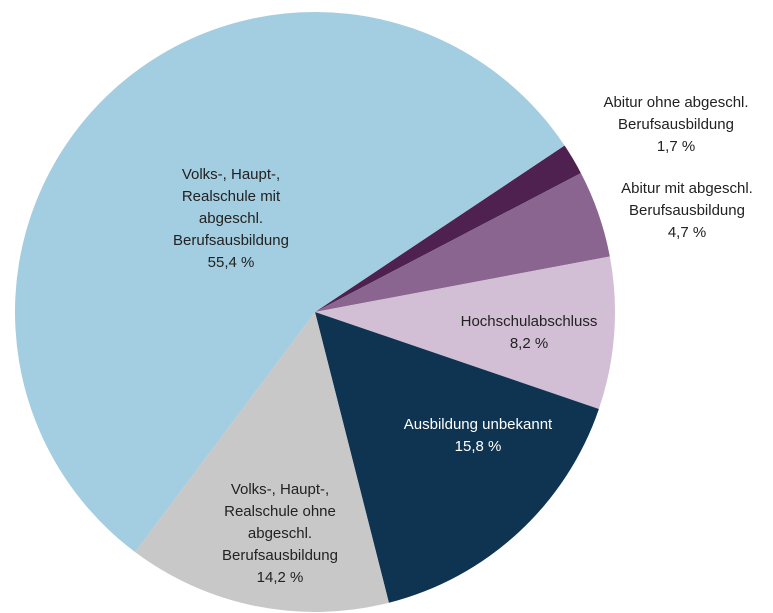  I want to click on value-label: 14,2 %, so click(280, 577).